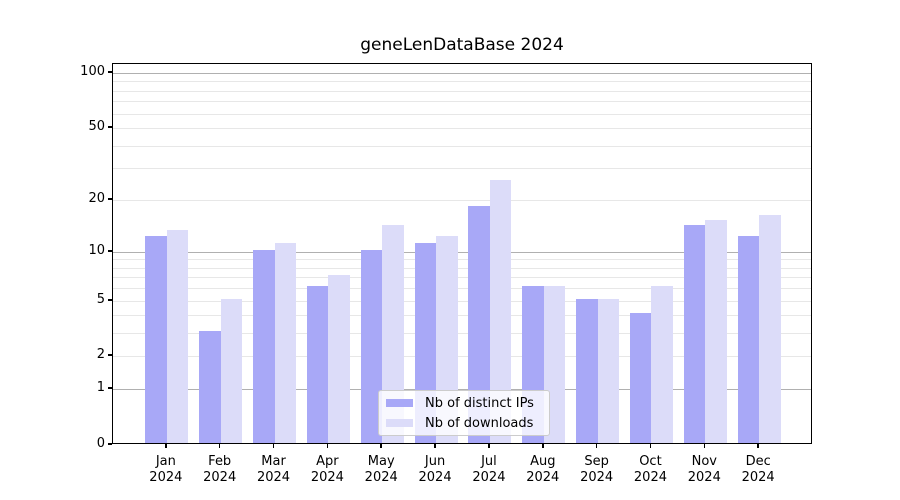 The image size is (900, 500). What do you see at coordinates (327, 461) in the screenshot?
I see `x-tick-month-apr: Apr` at bounding box center [327, 461].